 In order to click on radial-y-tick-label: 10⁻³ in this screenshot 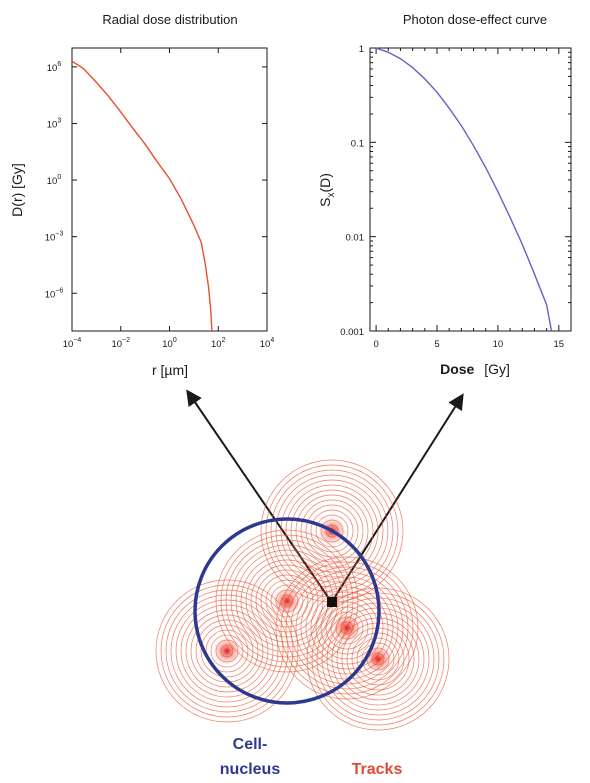, I will do `click(54, 237)`.